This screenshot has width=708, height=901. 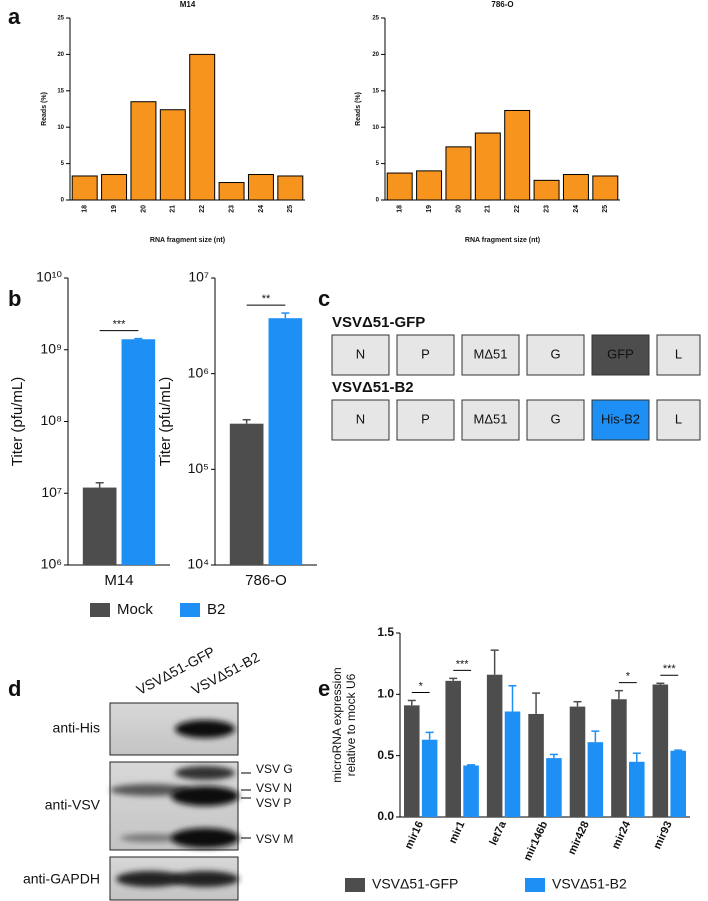 I want to click on antibody-label: anti-His, so click(x=76, y=728).